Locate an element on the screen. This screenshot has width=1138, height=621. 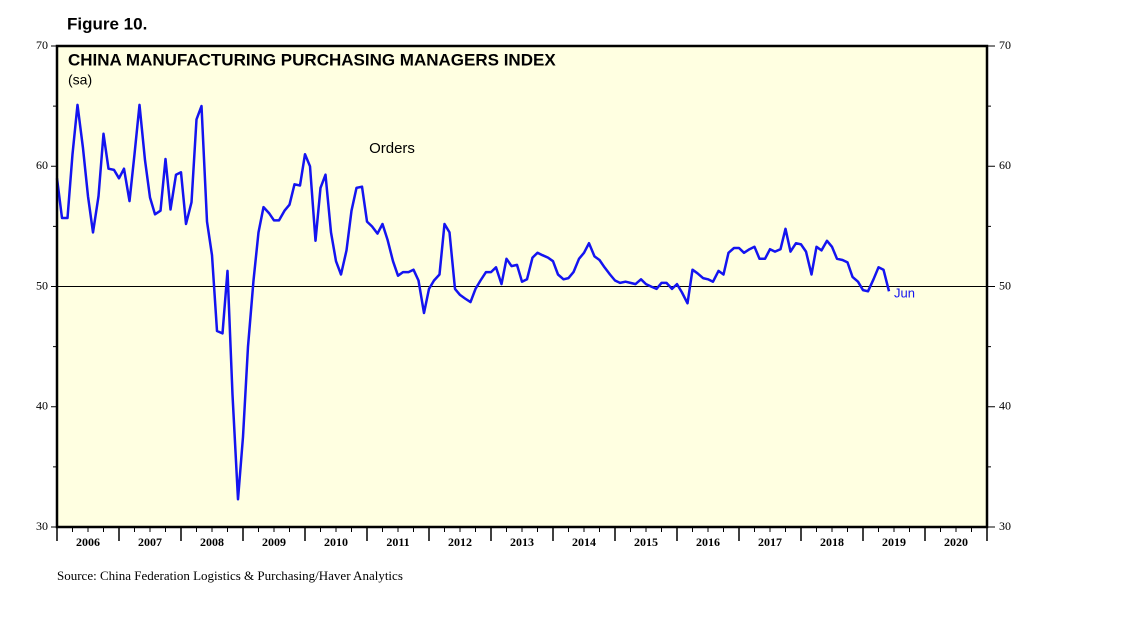
x-tick-label: 2010 is located at coordinates (336, 542).